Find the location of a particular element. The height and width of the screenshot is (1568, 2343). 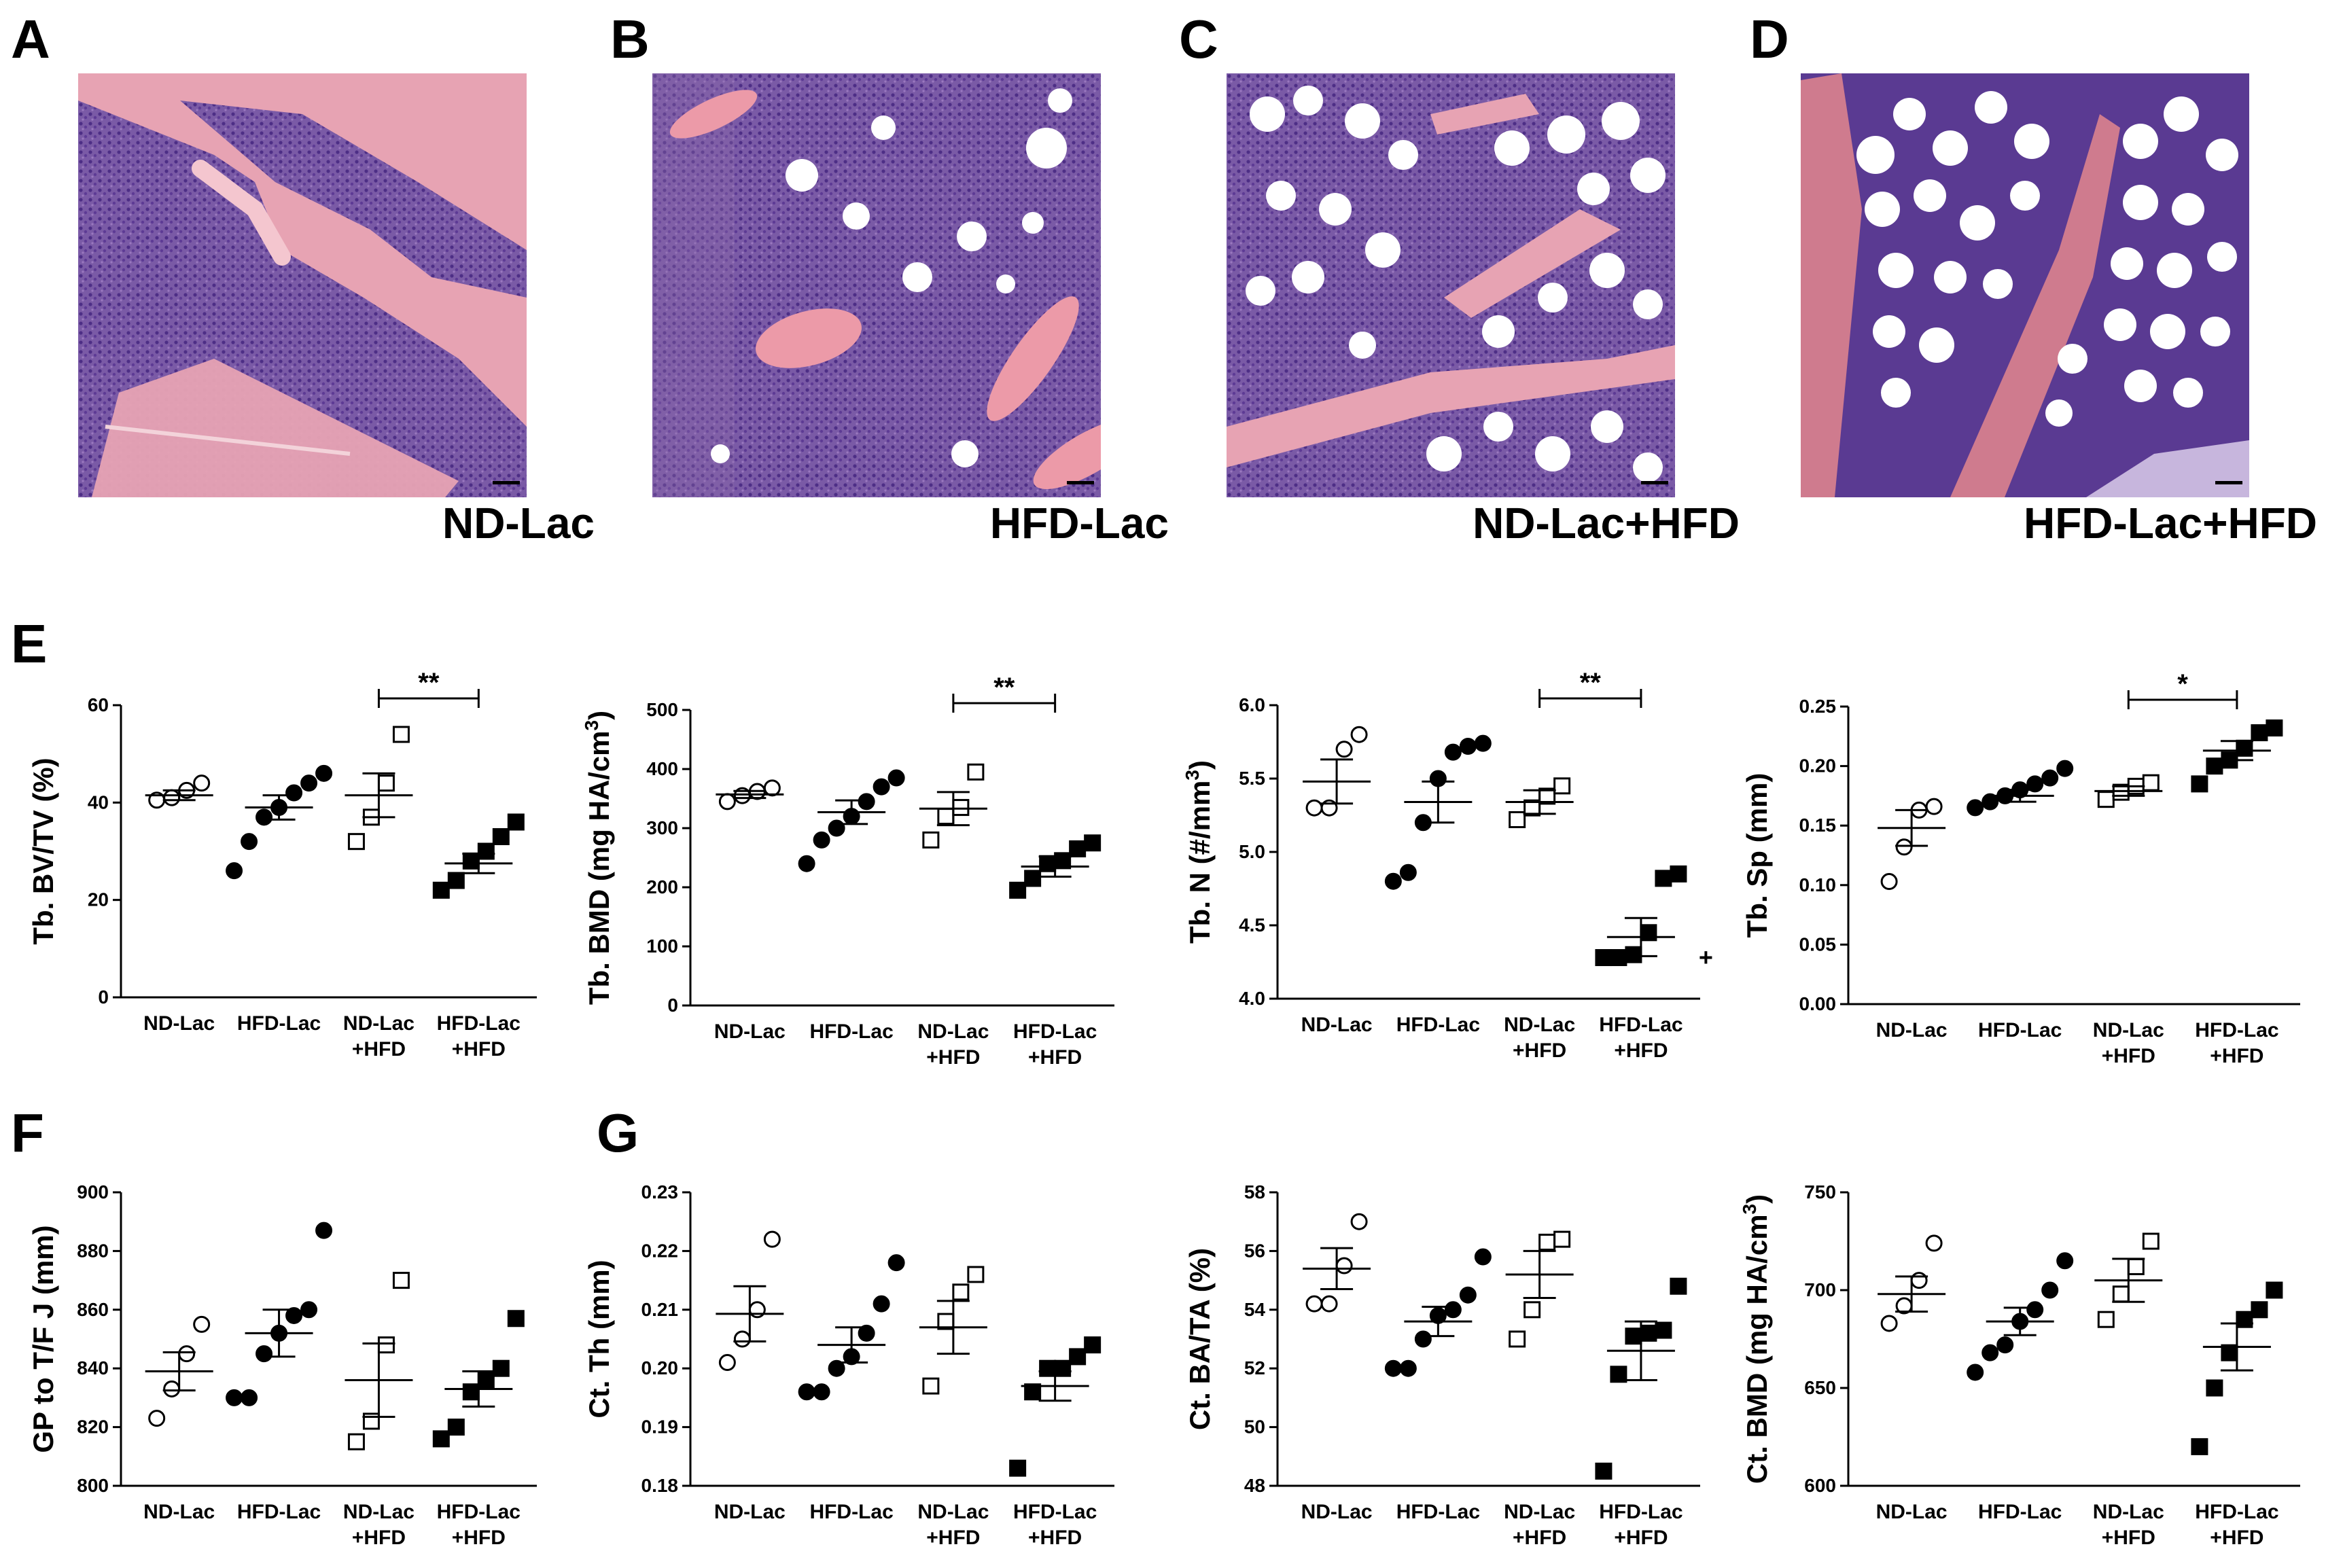

y-tick-label: 4.0 is located at coordinates (1252, 999).